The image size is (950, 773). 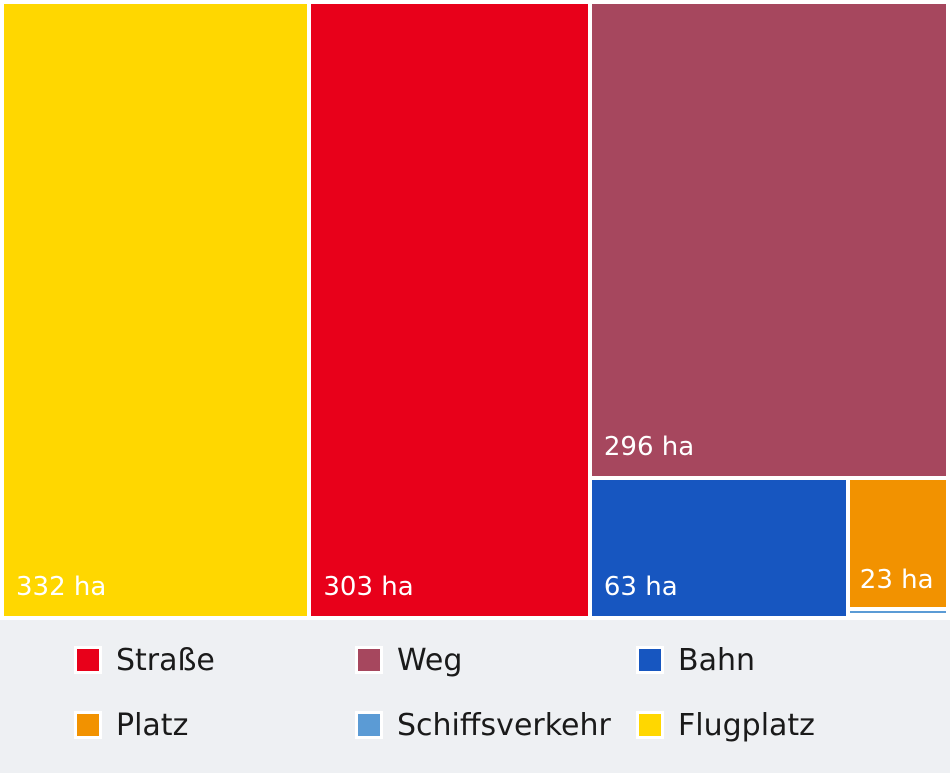 I want to click on tile-schiffsverkehr, so click(x=897, y=612).